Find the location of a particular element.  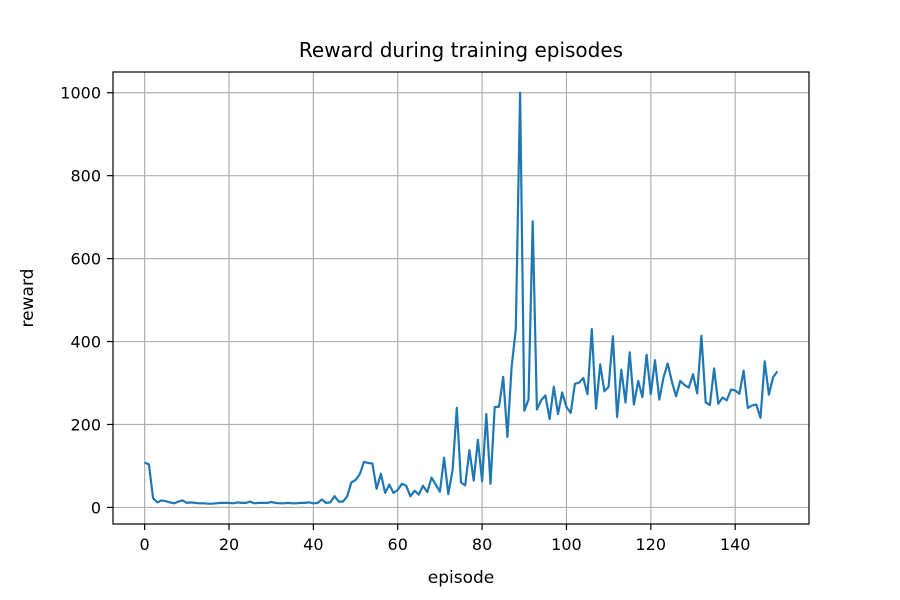

y-axis-label: reward is located at coordinates (28, 298).